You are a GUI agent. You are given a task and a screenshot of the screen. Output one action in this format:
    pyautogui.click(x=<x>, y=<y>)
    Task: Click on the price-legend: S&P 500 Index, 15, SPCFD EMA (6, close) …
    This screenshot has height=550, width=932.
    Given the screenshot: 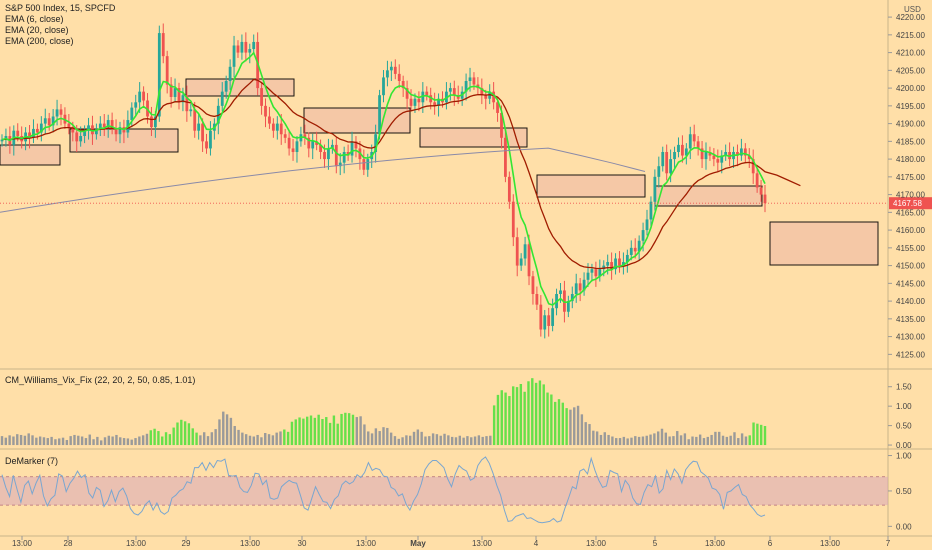 What is the action you would take?
    pyautogui.click(x=60, y=25)
    